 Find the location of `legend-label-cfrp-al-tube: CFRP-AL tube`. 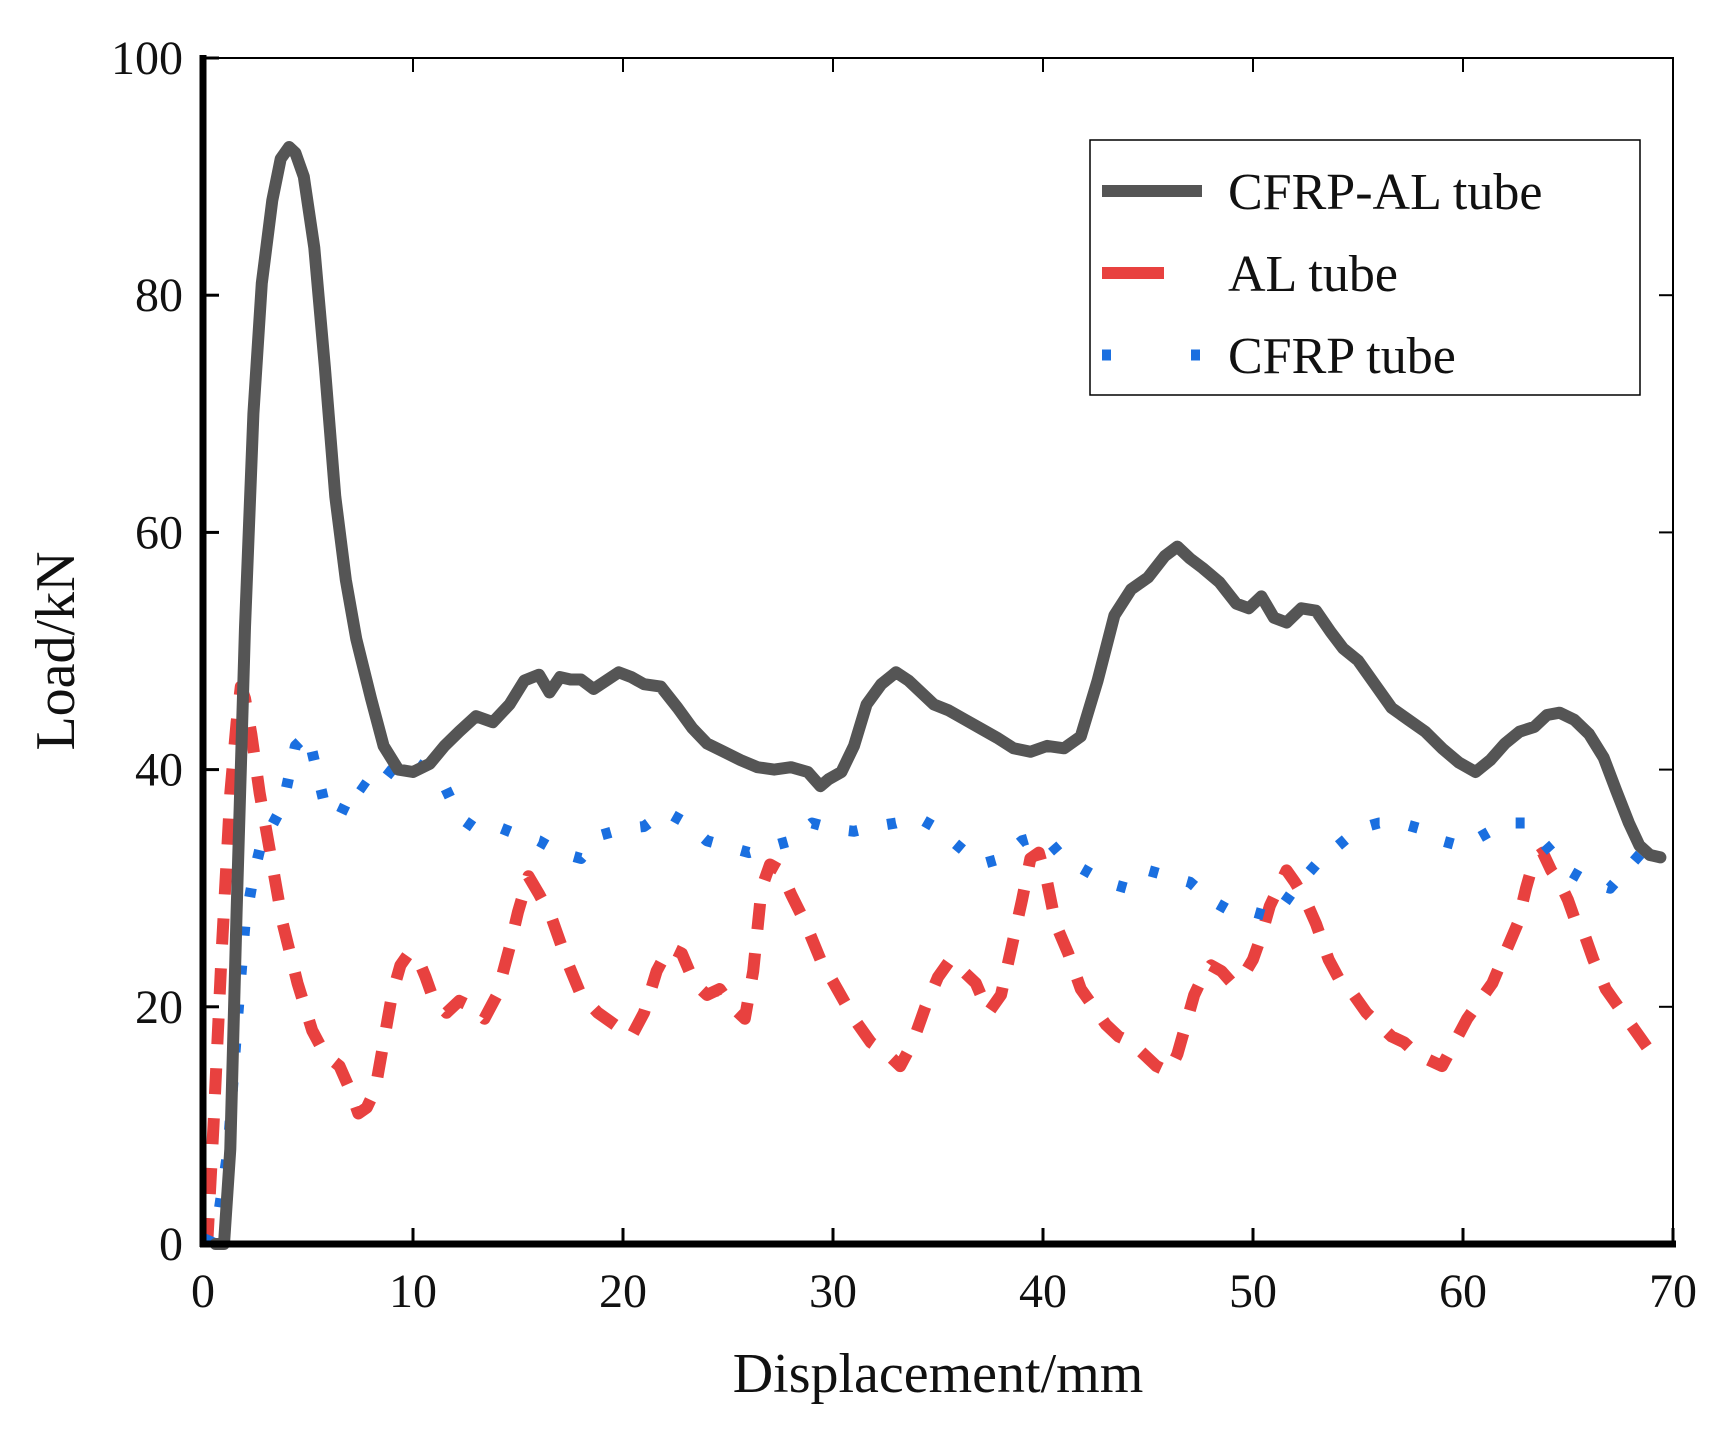

legend-label-cfrp-al-tube: CFRP-AL tube is located at coordinates (1385, 192).